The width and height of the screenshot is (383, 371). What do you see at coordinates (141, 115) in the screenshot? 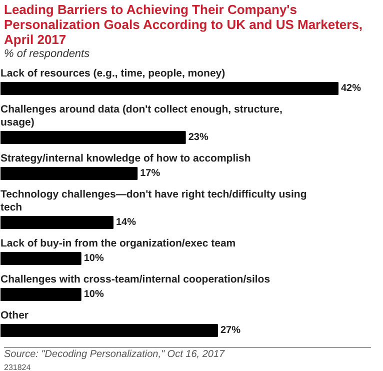
I see `y-tick-label: Challenges around data (don't collect enough, structure, usage)` at bounding box center [141, 115].